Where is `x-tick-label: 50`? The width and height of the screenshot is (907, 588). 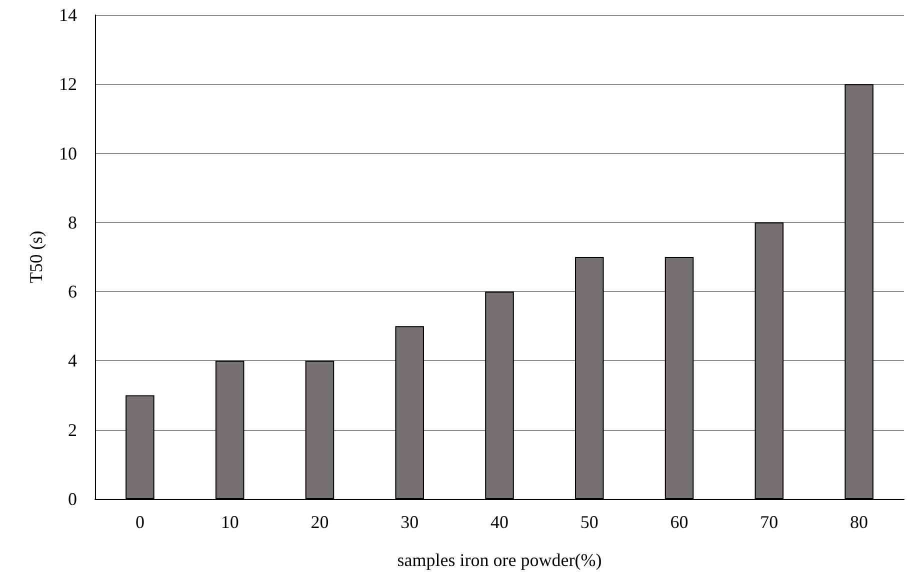
x-tick-label: 50 is located at coordinates (589, 522).